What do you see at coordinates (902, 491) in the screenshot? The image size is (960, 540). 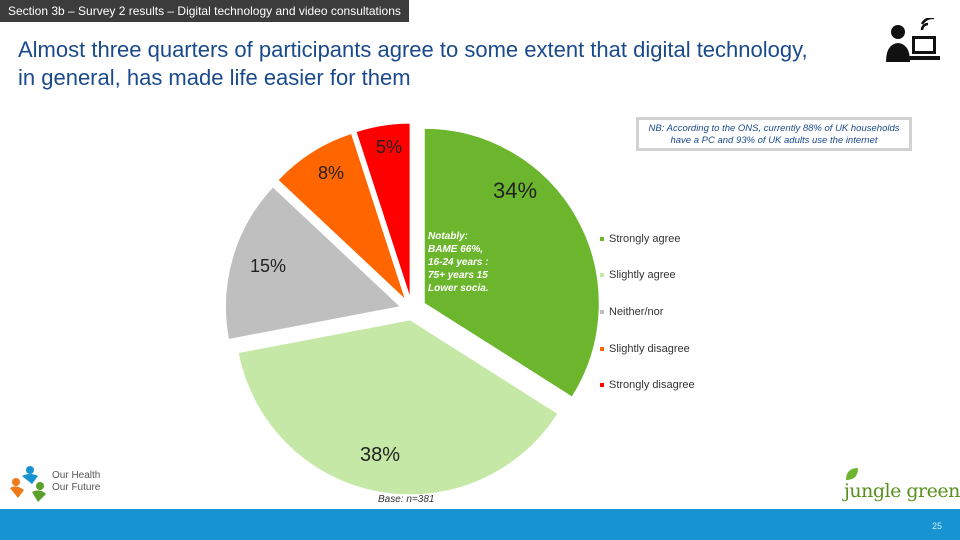 I see `jungle-green-text: jungle green` at bounding box center [902, 491].